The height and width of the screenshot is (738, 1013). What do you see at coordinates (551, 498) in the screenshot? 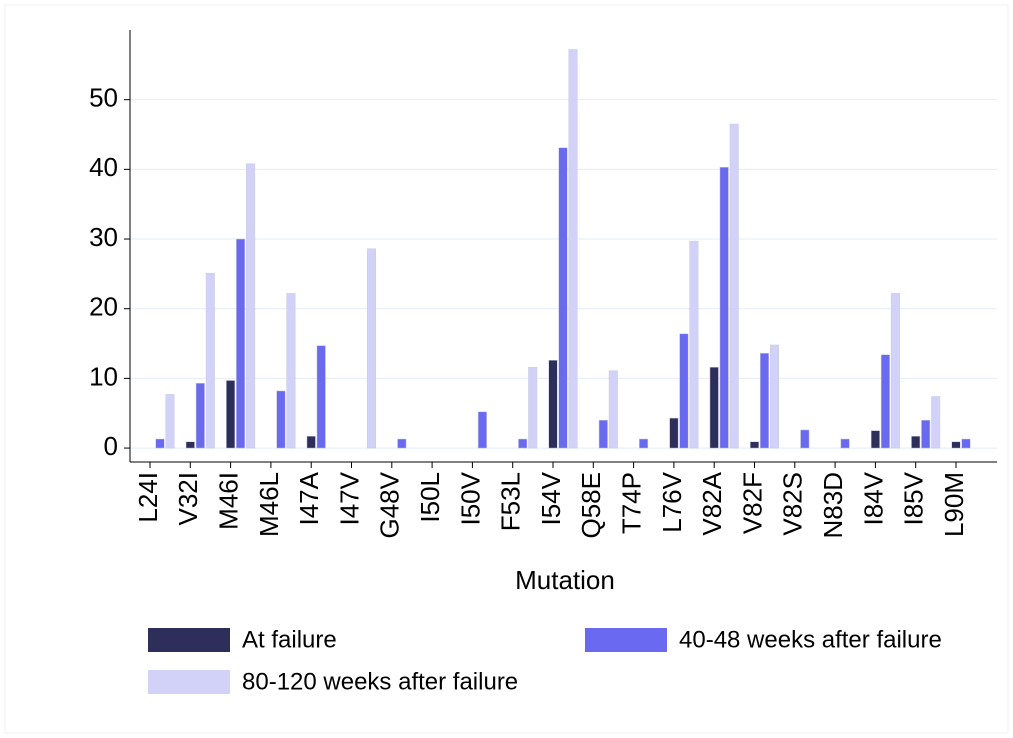
I see `x-tick-label: I54V` at bounding box center [551, 498].